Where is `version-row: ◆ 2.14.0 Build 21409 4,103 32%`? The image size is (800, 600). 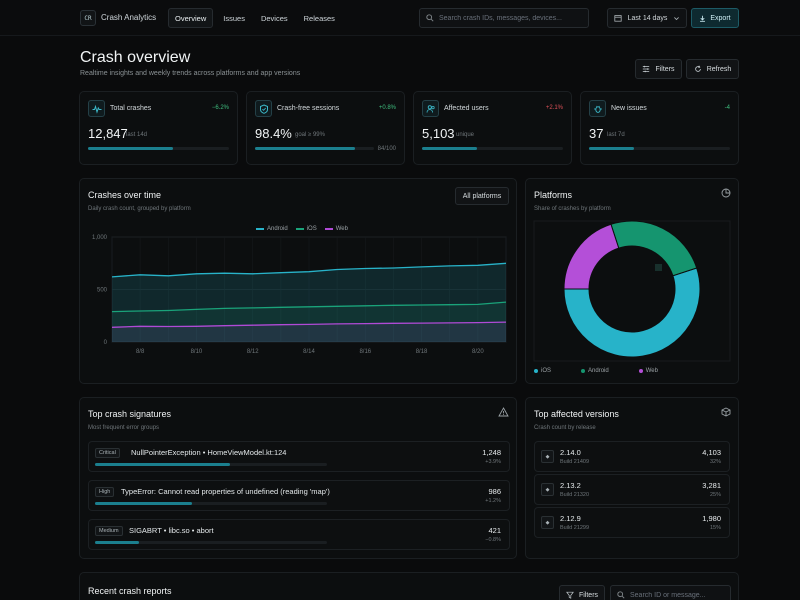
version-row: ◆ 2.14.0 Build 21409 4,103 32% is located at coordinates (632, 456).